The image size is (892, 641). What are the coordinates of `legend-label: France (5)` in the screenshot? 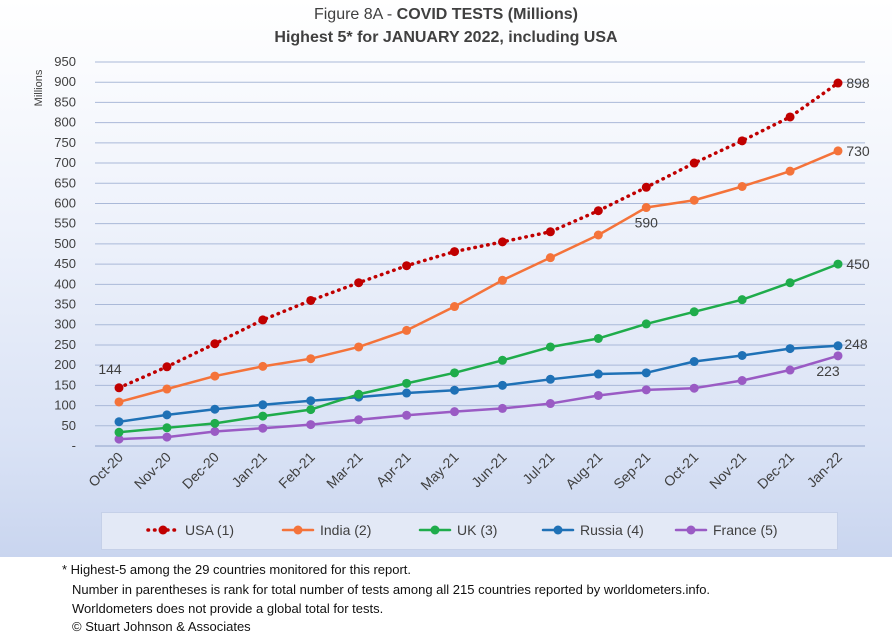 It's located at (745, 530).